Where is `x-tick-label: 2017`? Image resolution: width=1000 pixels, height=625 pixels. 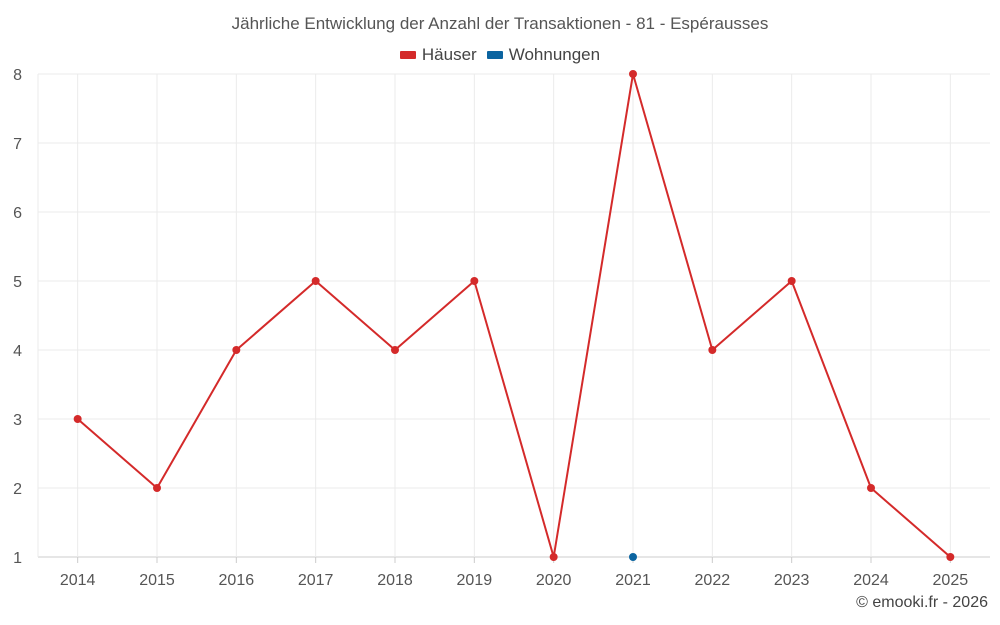 x-tick-label: 2017 is located at coordinates (316, 580).